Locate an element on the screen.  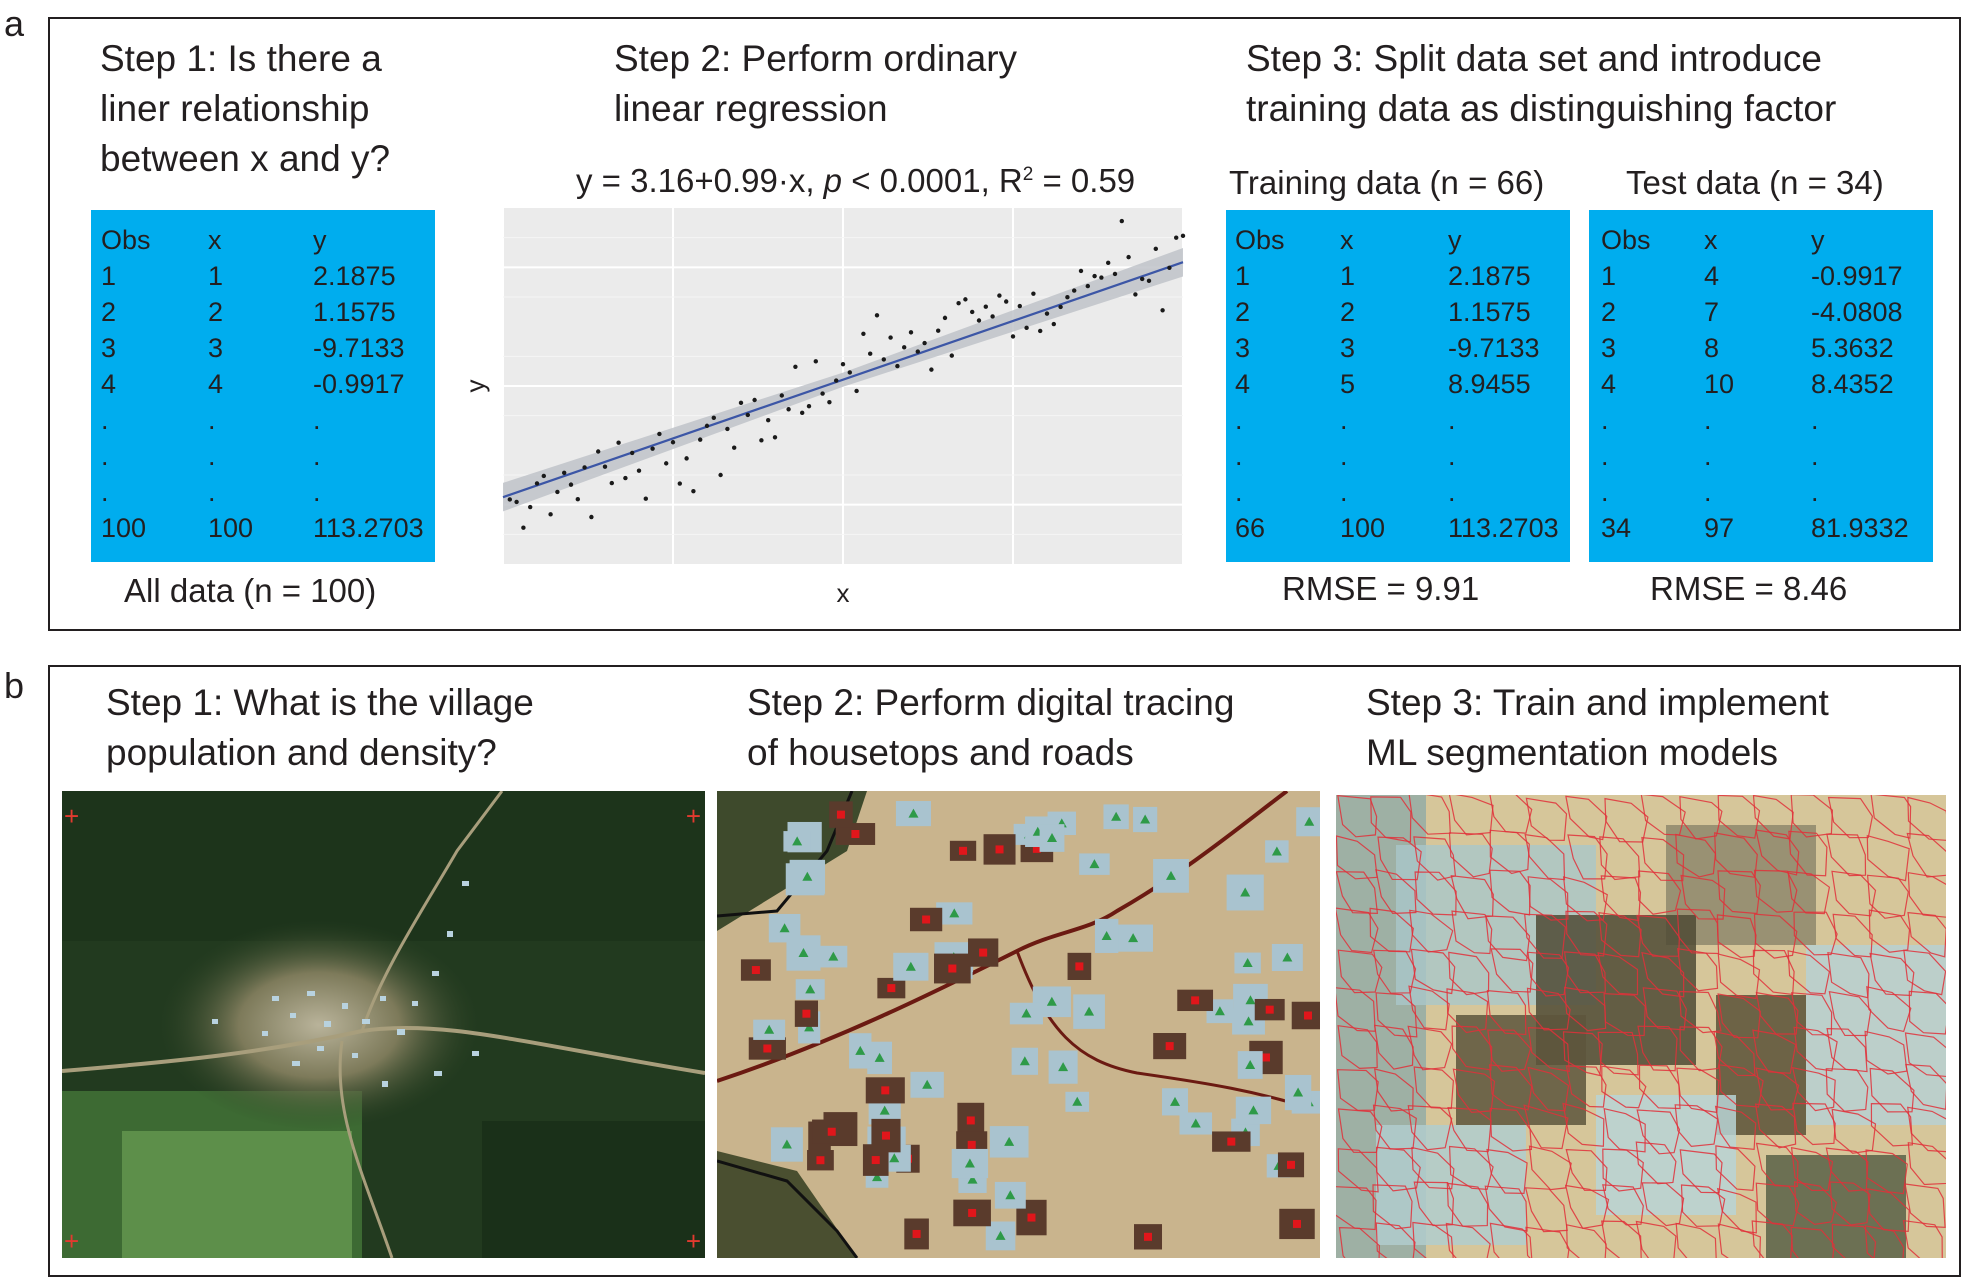
table-row: 1 4 -0.9917 is located at coordinates (1761, 276).